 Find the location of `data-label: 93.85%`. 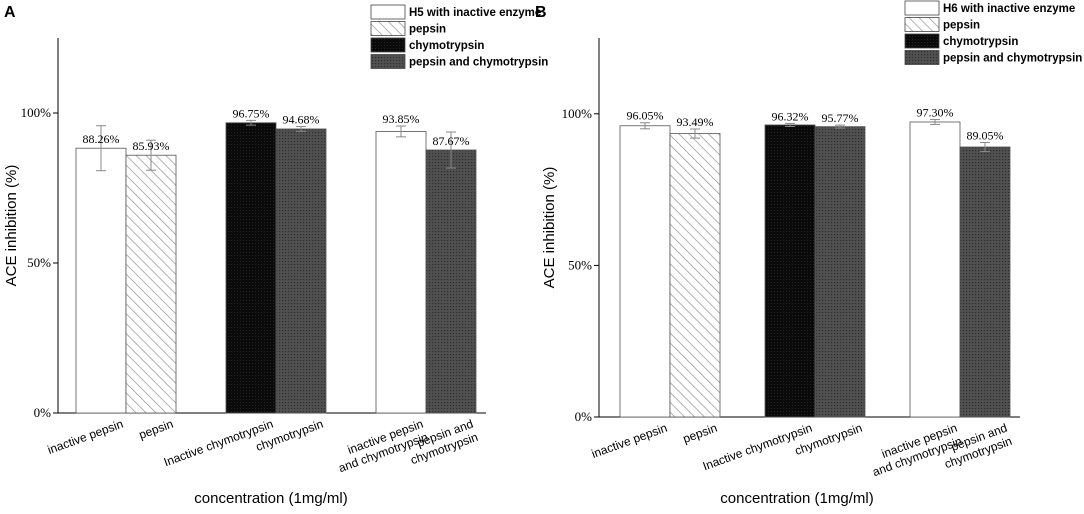

data-label: 93.85% is located at coordinates (401, 119).